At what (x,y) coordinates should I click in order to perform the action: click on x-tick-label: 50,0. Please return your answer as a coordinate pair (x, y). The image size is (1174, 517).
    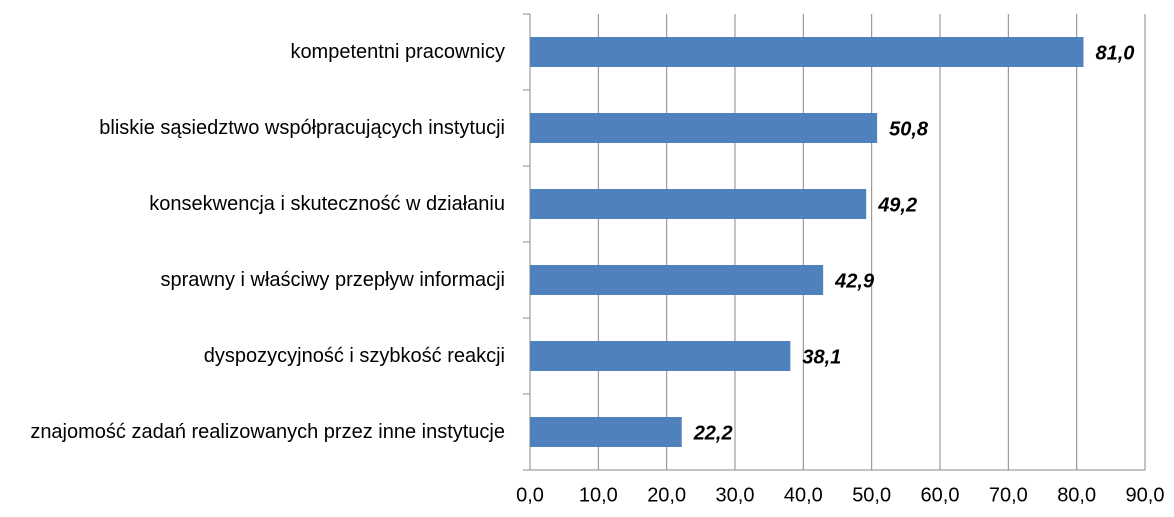
    Looking at the image, I should click on (871, 495).